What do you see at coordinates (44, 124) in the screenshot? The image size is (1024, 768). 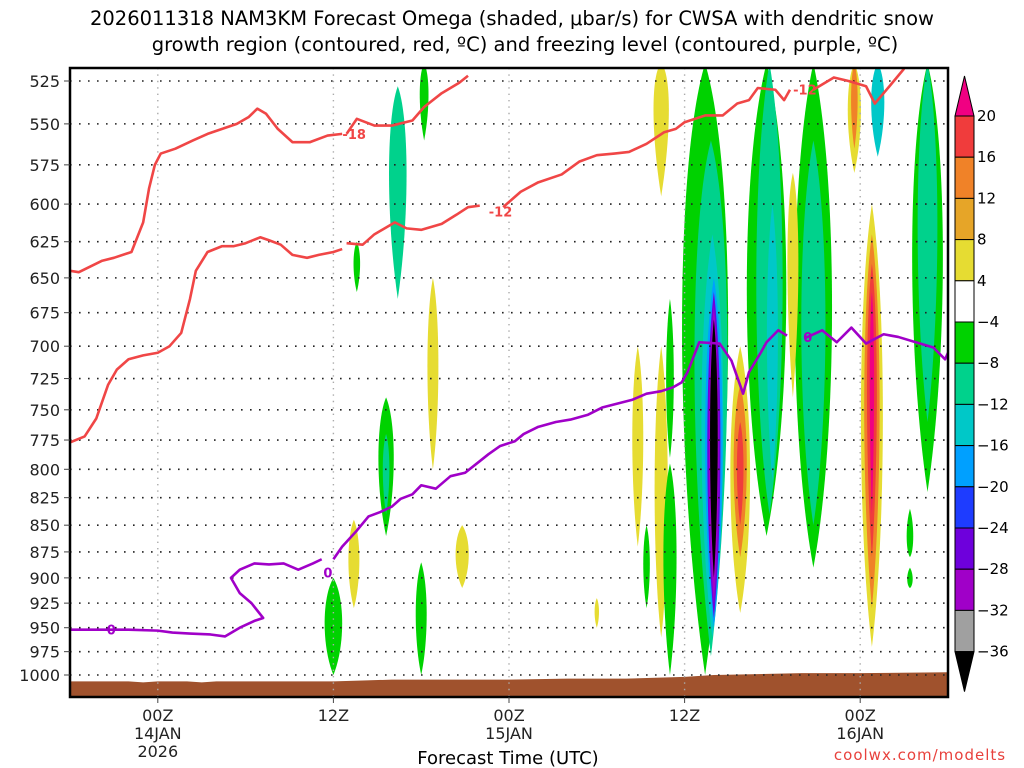 I see `y-tick-label: 550` at bounding box center [44, 124].